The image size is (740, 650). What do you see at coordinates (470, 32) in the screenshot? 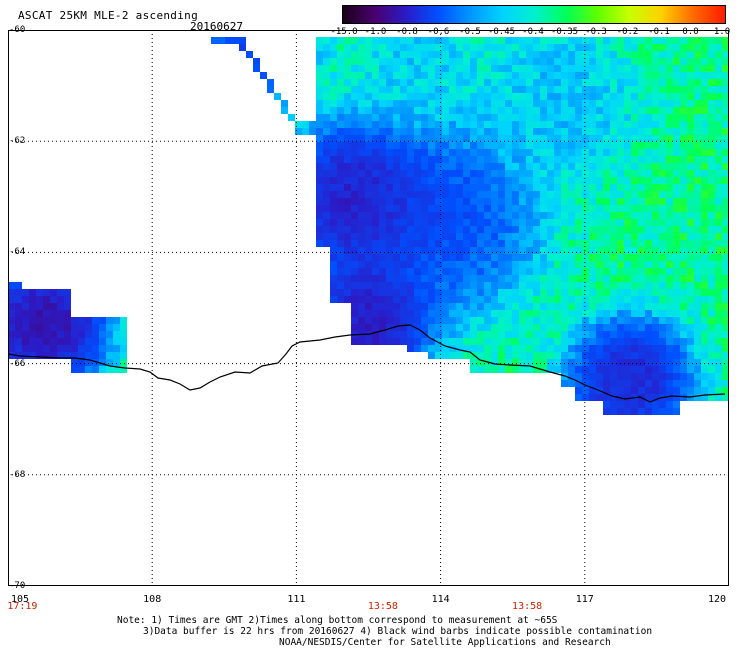
I see `colorbar-tick-label: -0.5` at bounding box center [470, 32].